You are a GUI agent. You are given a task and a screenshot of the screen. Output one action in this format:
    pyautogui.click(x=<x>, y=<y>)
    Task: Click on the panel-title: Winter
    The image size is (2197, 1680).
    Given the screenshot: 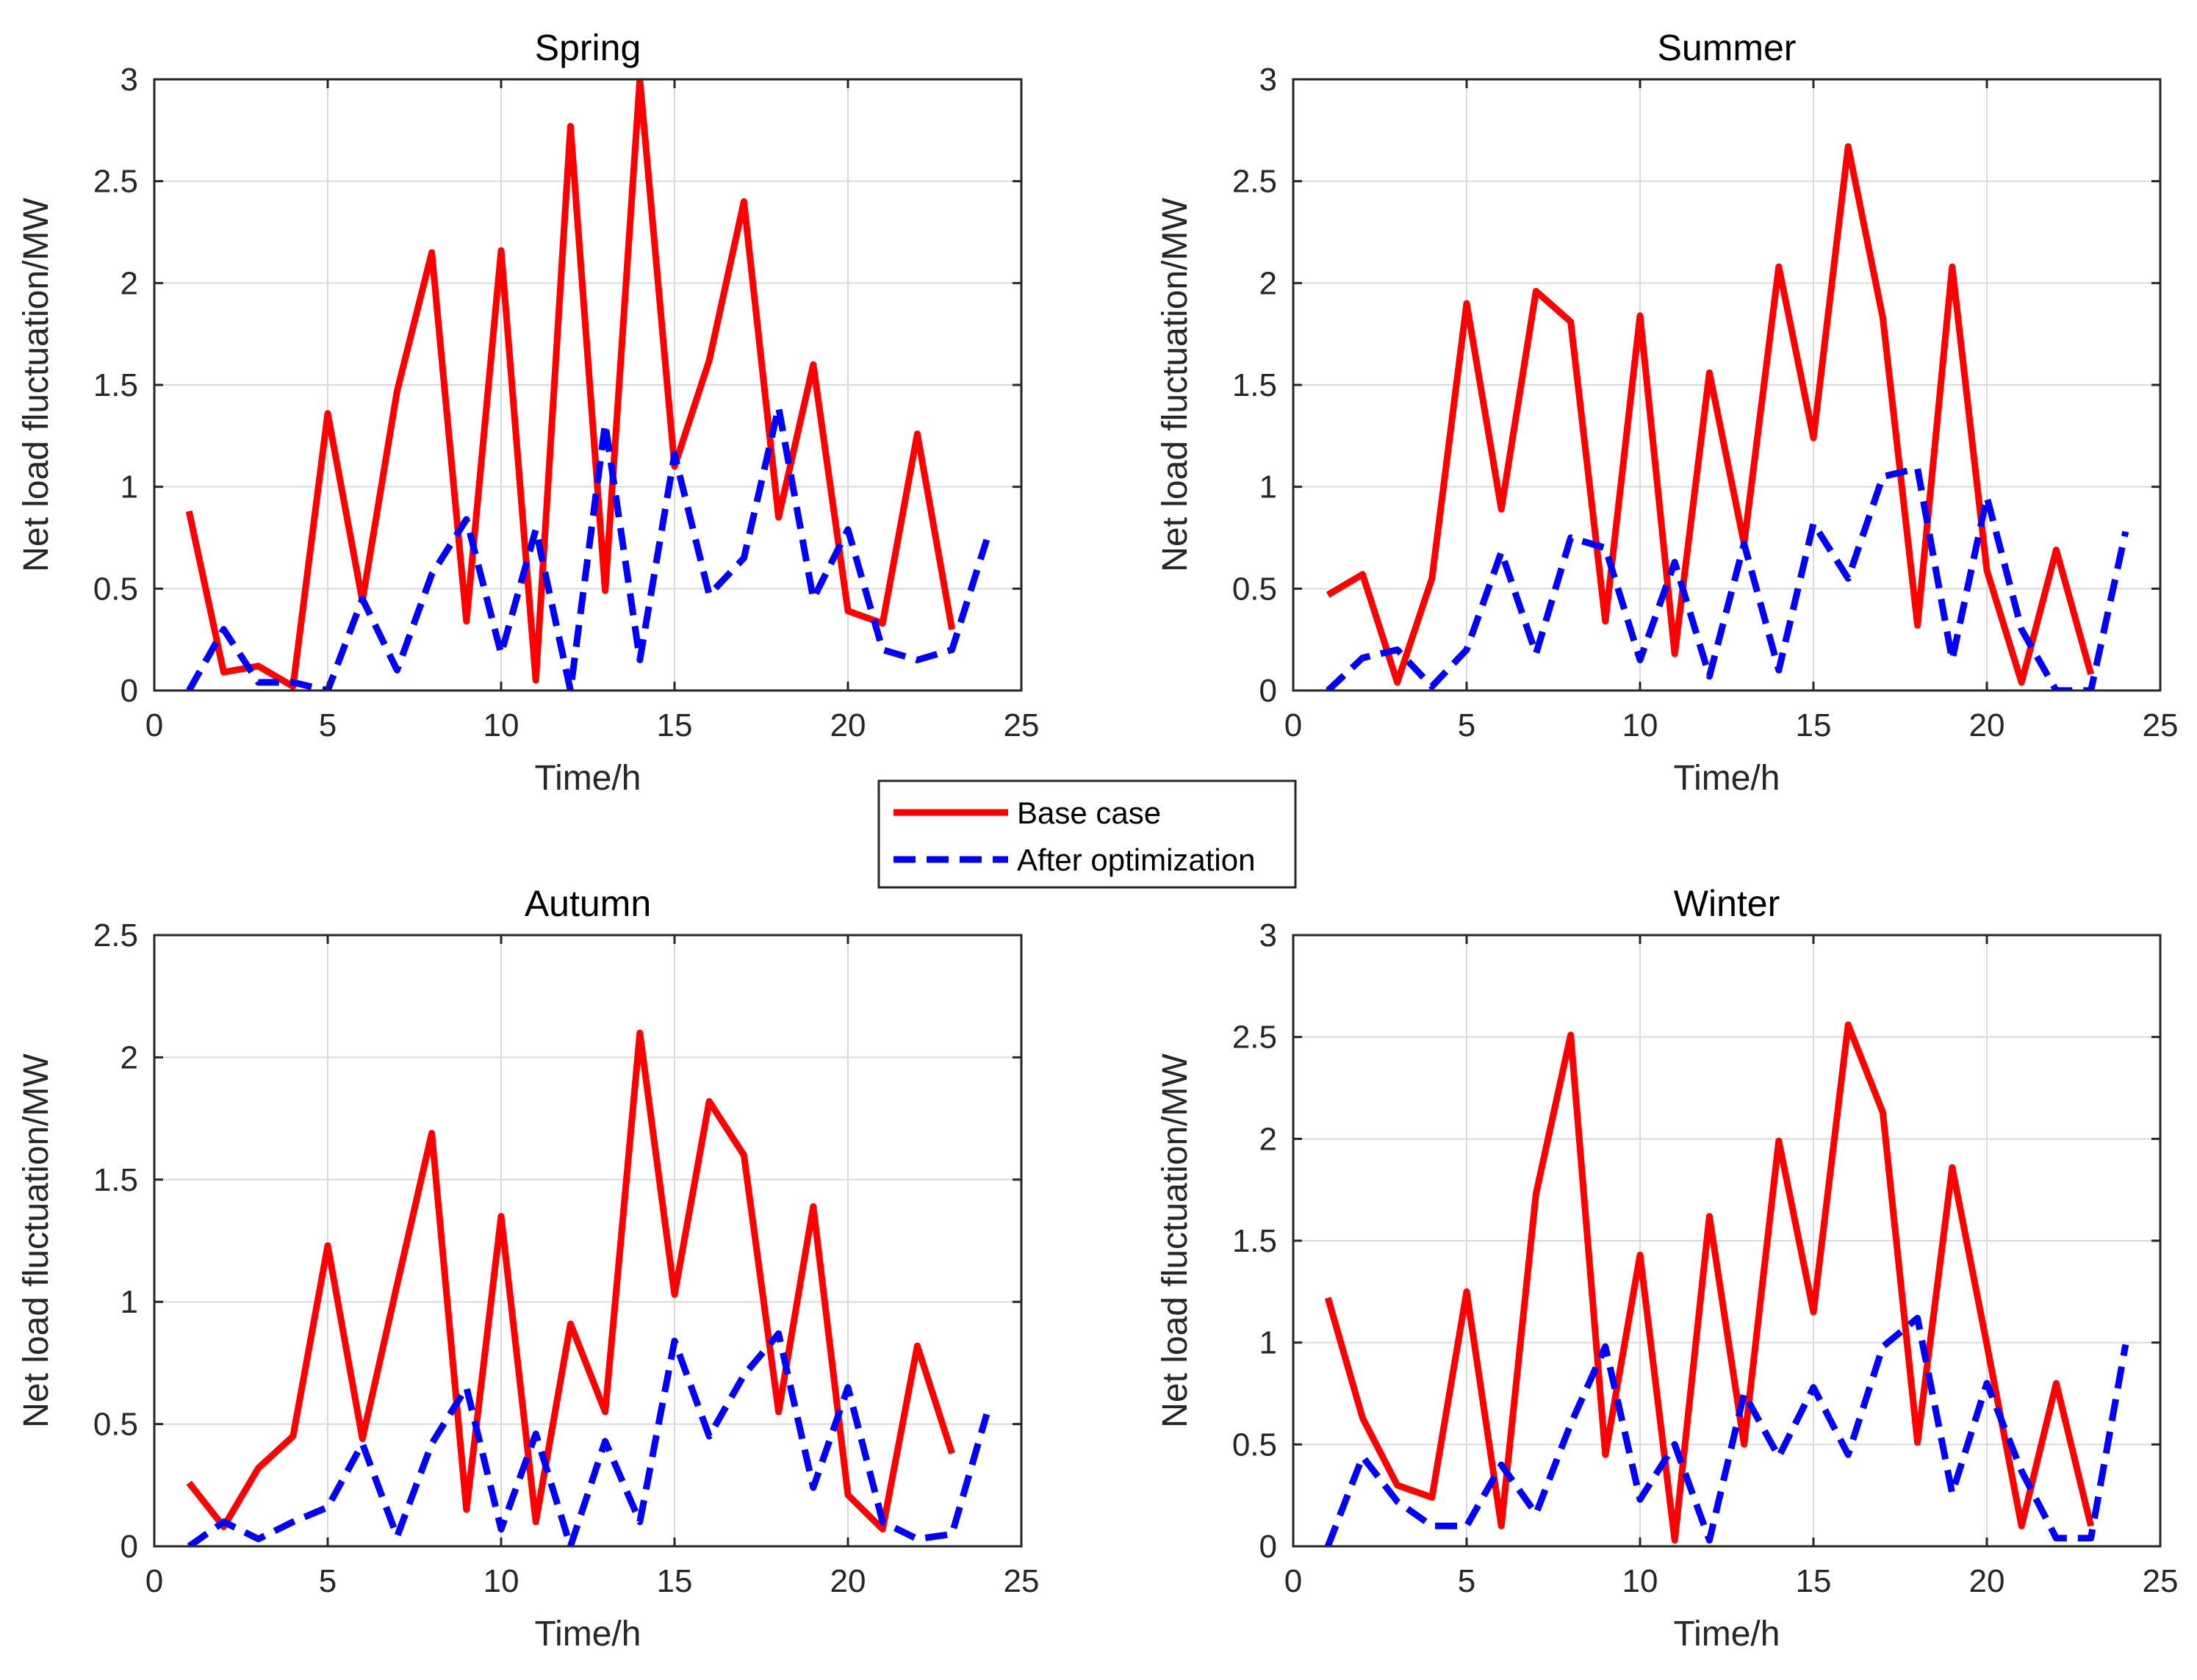 What is the action you would take?
    pyautogui.click(x=1727, y=904)
    